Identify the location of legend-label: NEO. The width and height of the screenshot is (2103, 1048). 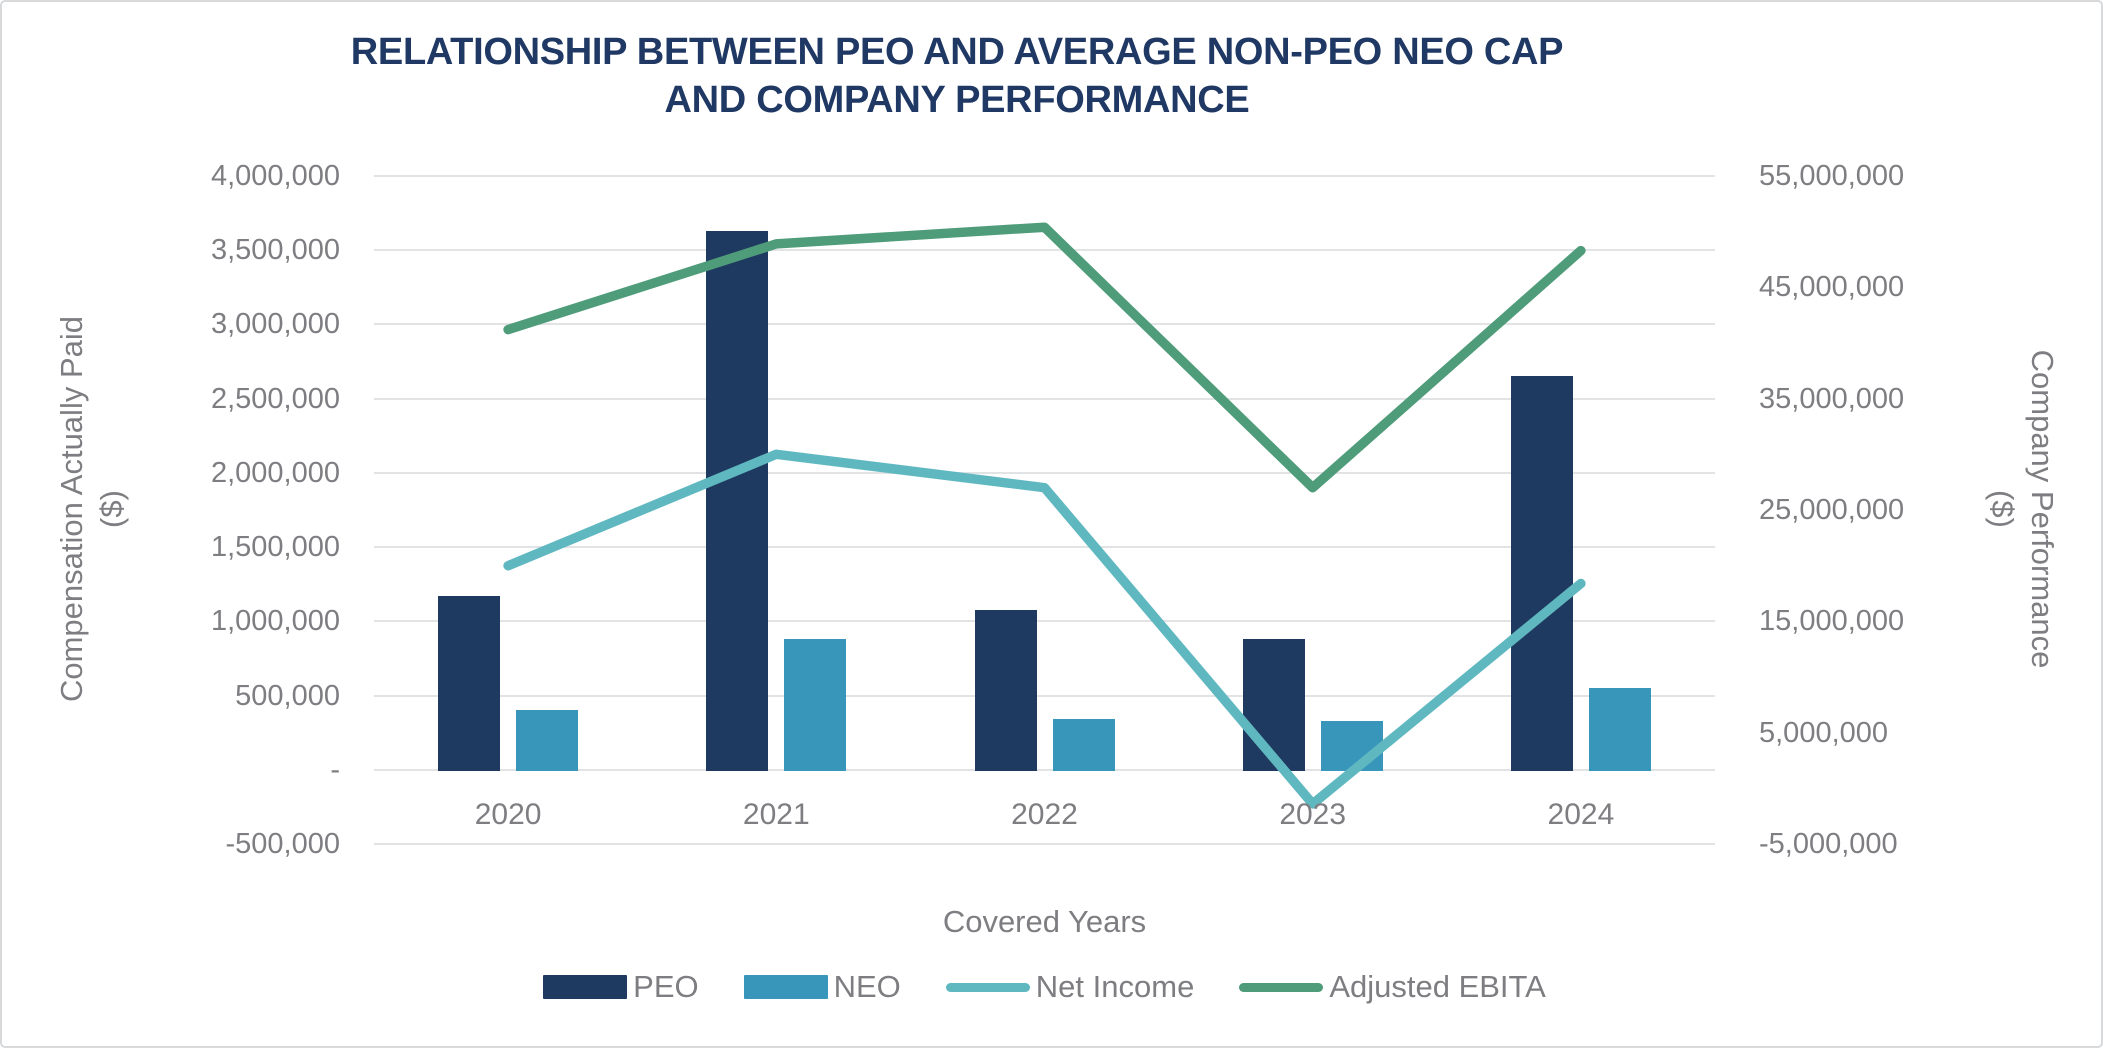
(867, 986).